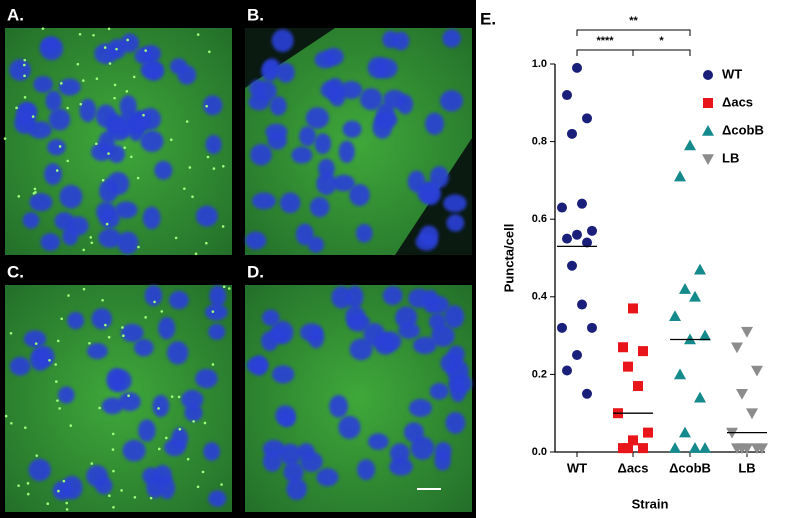 The height and width of the screenshot is (518, 800). Describe the element at coordinates (632, 467) in the screenshot. I see `x-tick-label: Δacs` at that location.